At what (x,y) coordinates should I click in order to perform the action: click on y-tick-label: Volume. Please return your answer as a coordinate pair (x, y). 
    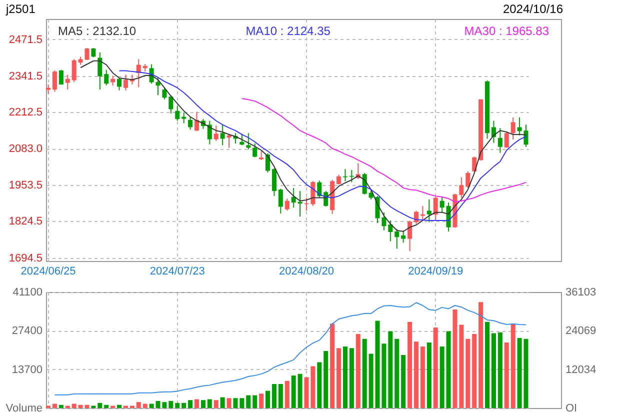
    Looking at the image, I should click on (24, 408).